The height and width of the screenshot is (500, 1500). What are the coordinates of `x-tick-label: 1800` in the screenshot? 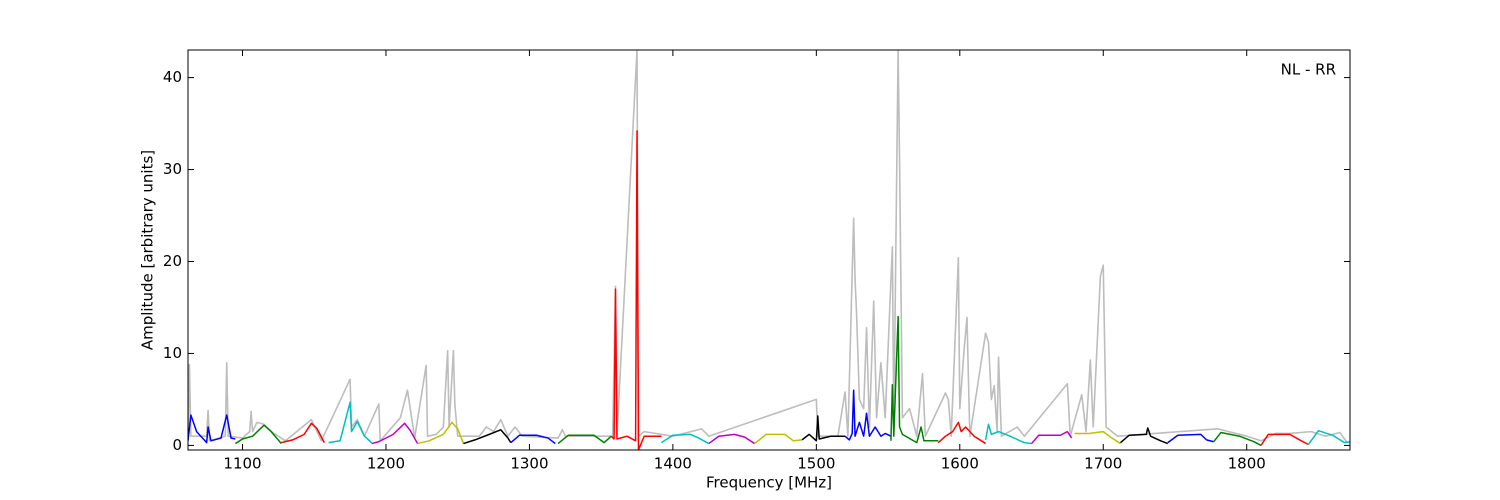 It's located at (1247, 464).